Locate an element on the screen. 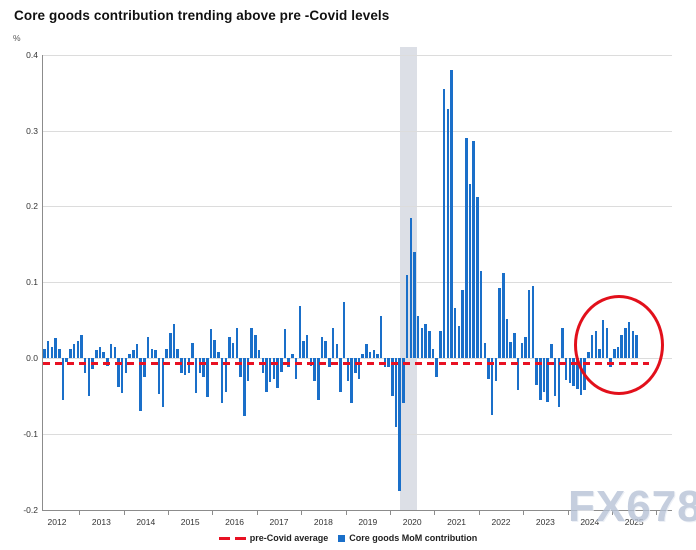  x-year-label: 2023 is located at coordinates (545, 522).